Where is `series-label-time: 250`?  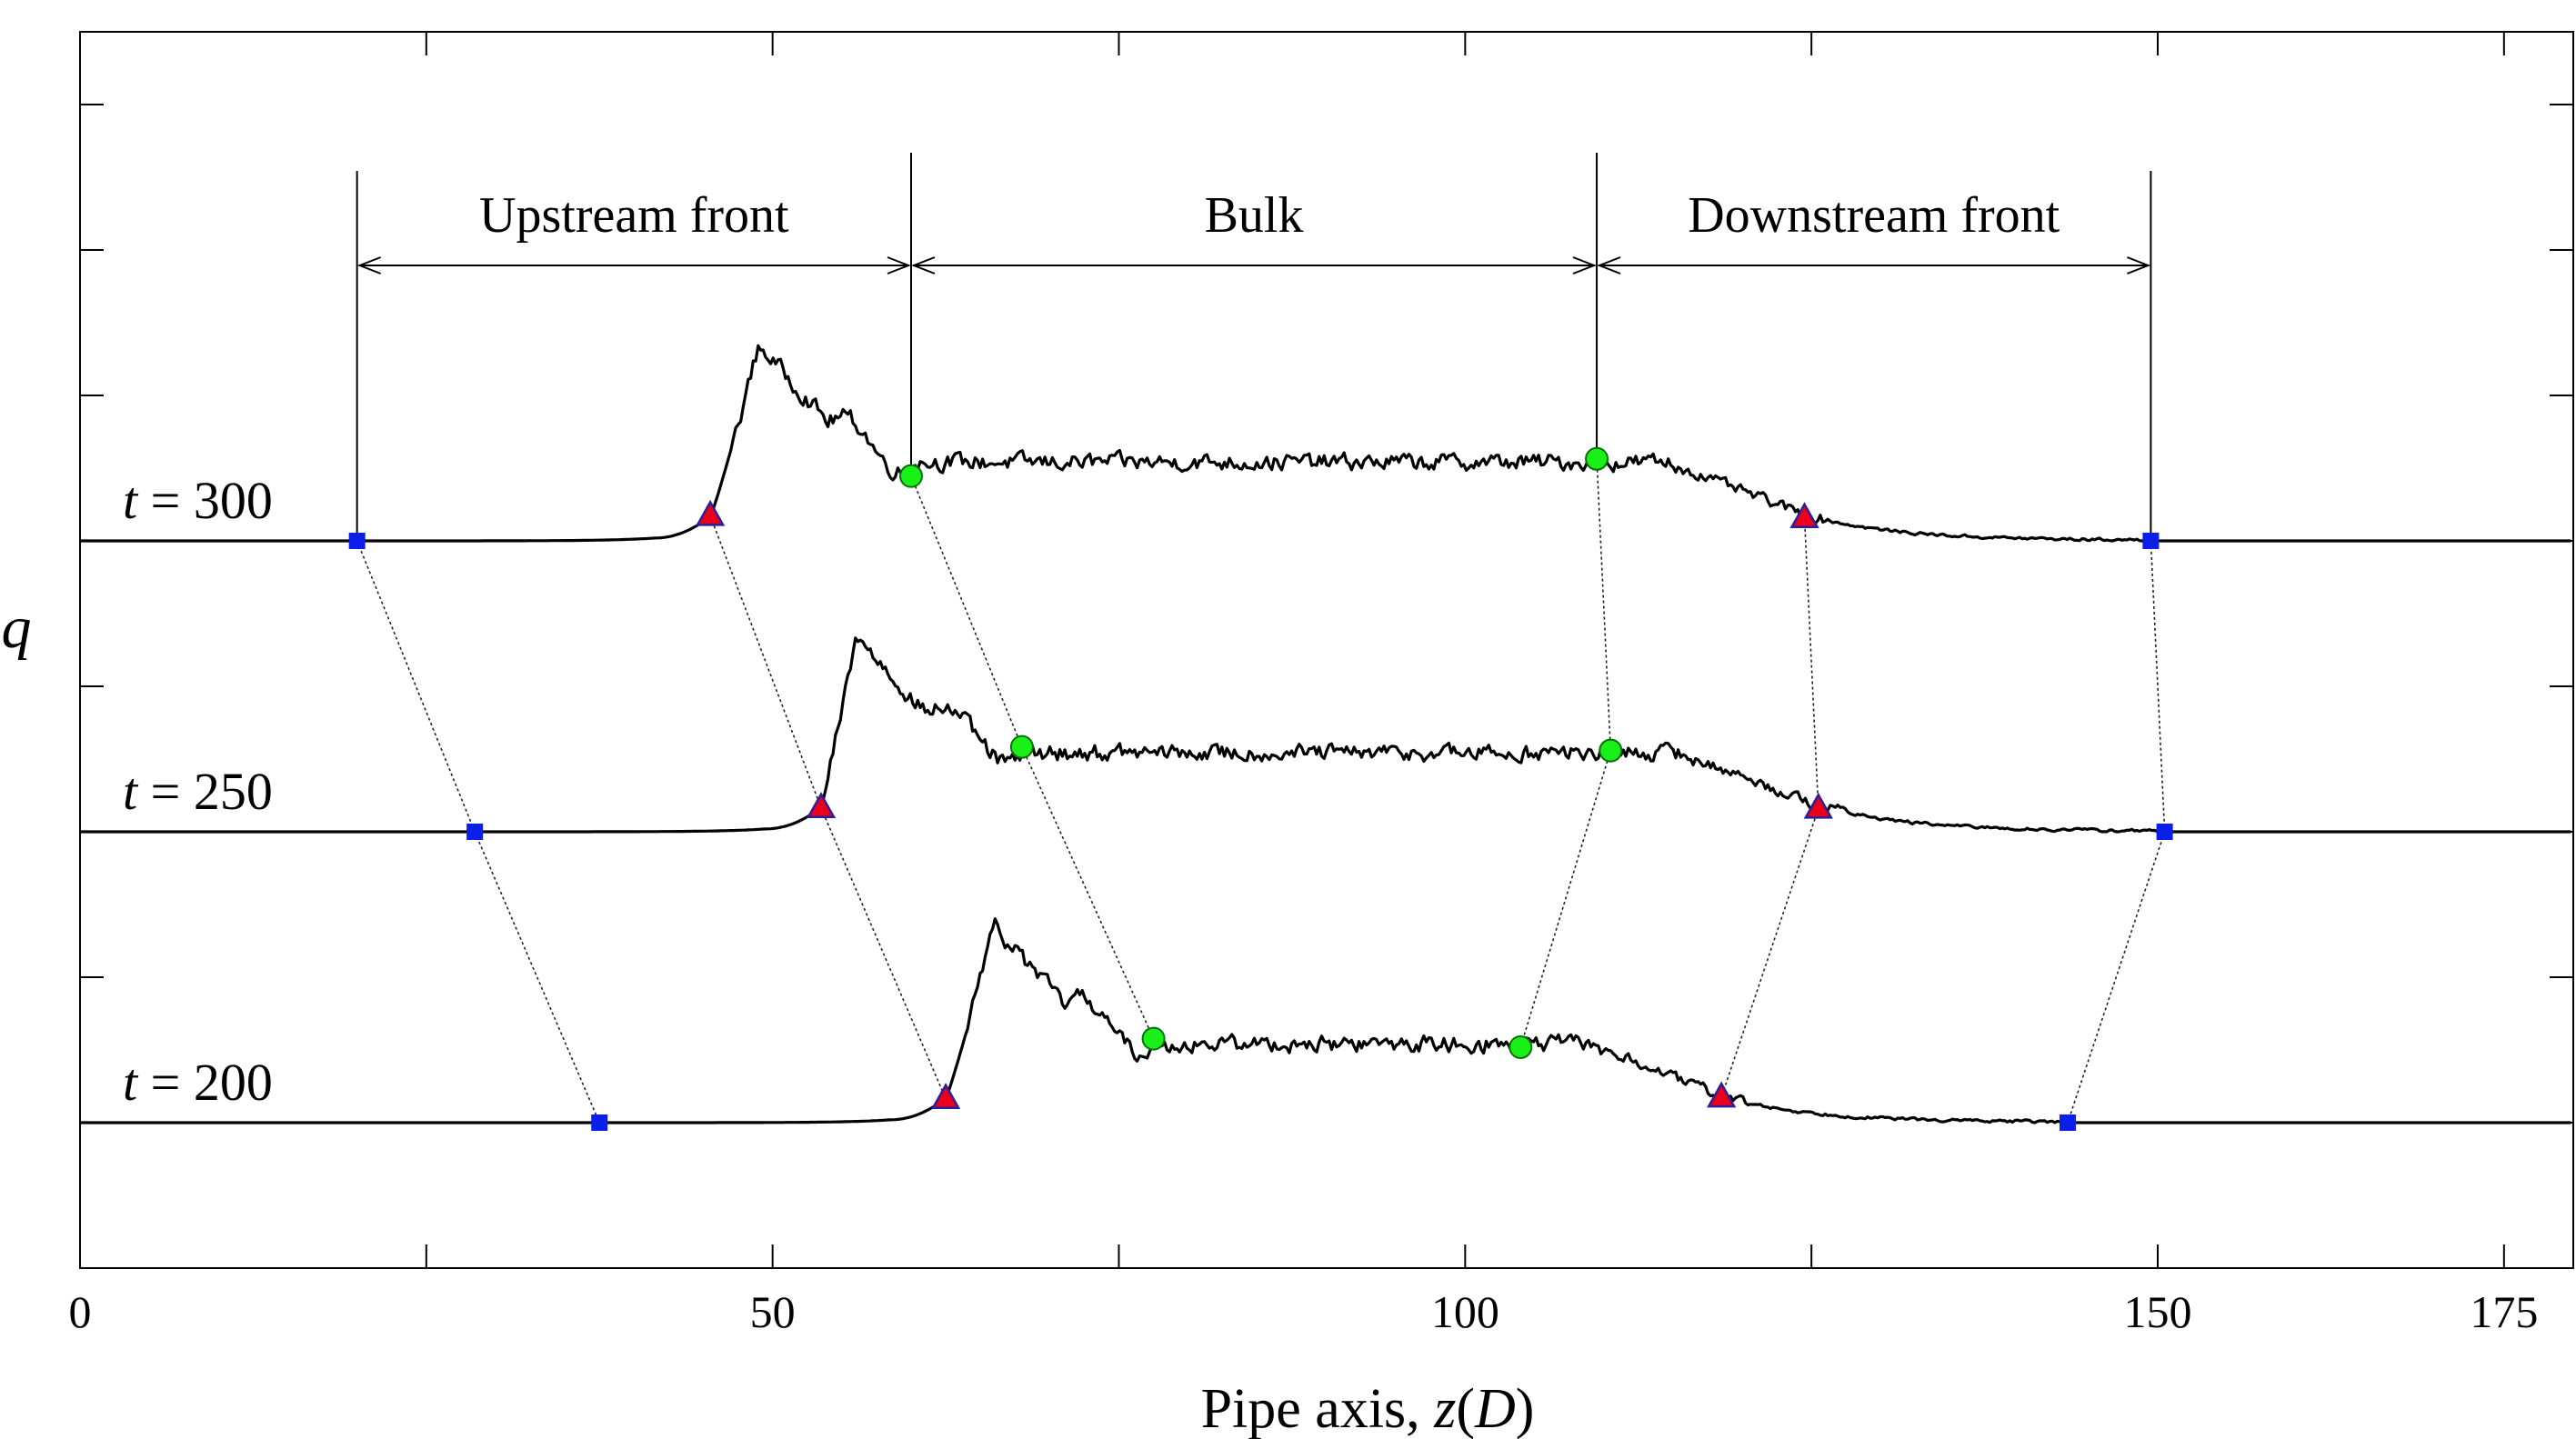 series-label-time: 250 is located at coordinates (234, 792).